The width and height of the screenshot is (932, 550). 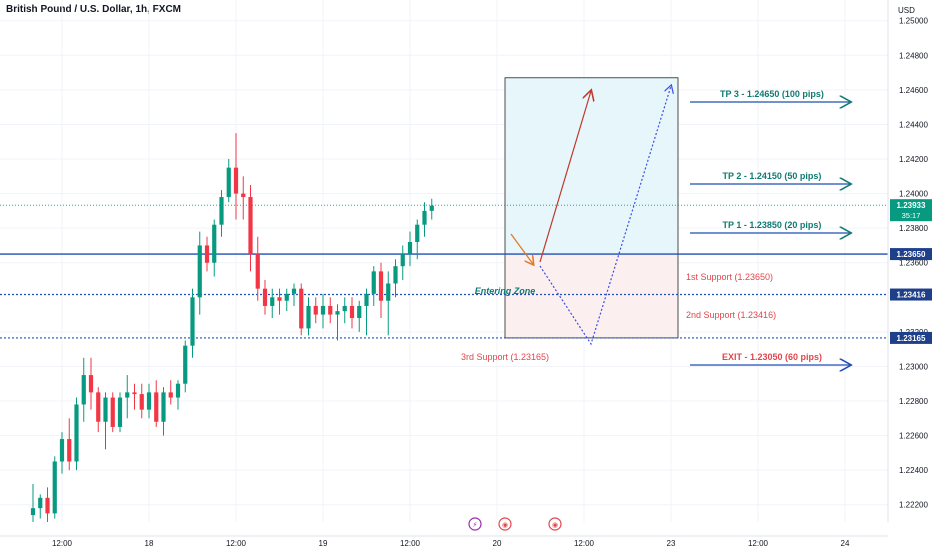 I want to click on y-tick-label: 1.22600, so click(x=913, y=436).